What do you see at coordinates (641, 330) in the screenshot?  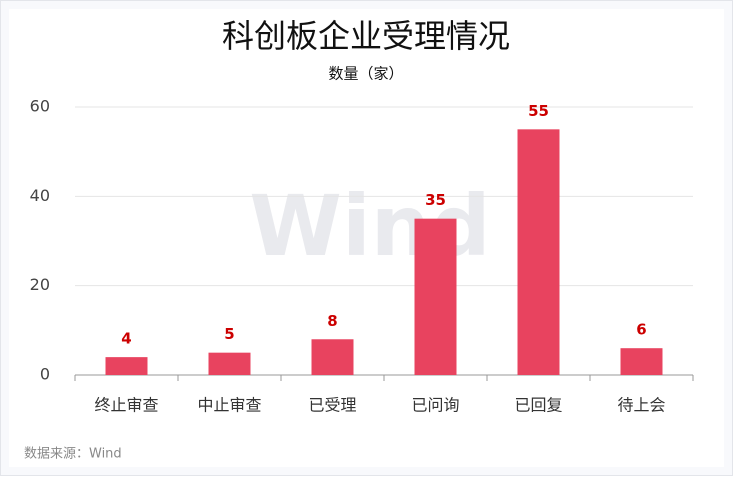 I see `value-label: 6` at bounding box center [641, 330].